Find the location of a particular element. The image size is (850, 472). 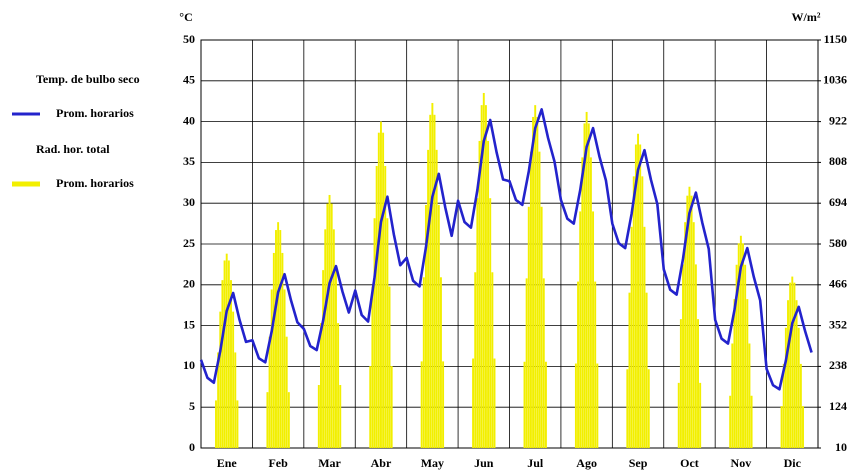

y-tick-label: 40 is located at coordinates (189, 120).